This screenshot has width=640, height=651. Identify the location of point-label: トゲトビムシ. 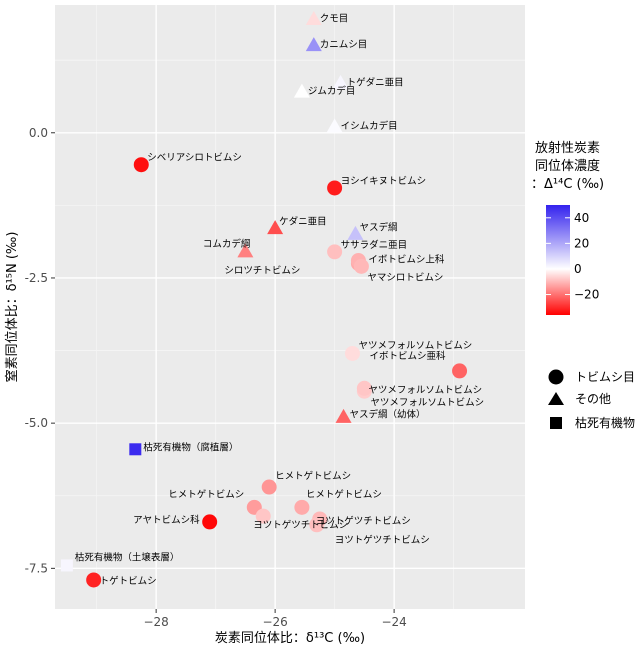
(128, 581).